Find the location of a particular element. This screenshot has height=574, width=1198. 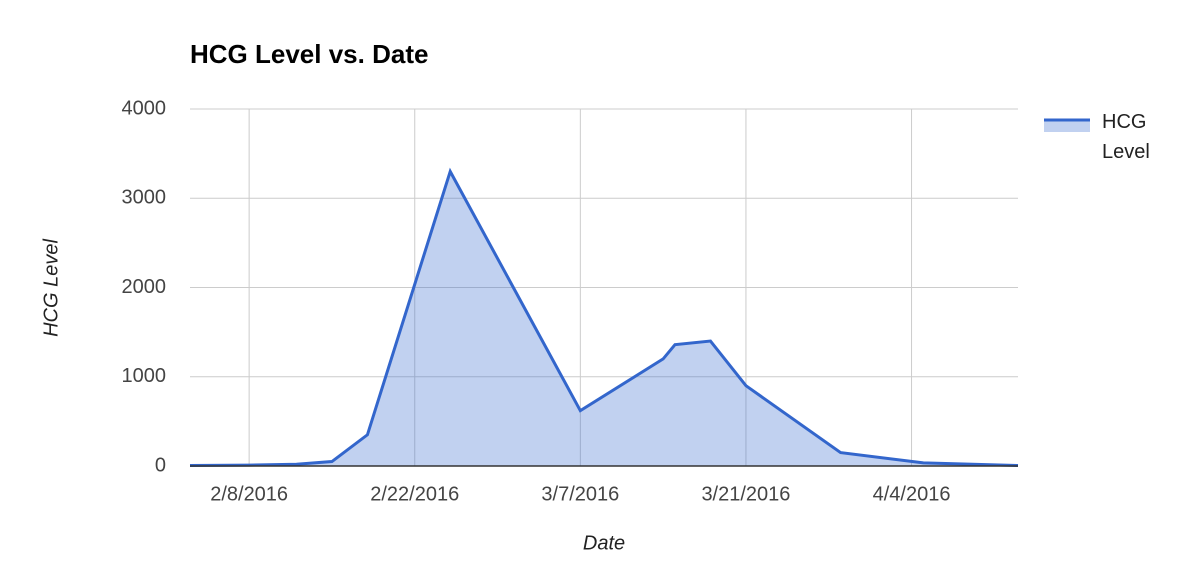

x-tick-label: 3/21/2016 is located at coordinates (745, 494).